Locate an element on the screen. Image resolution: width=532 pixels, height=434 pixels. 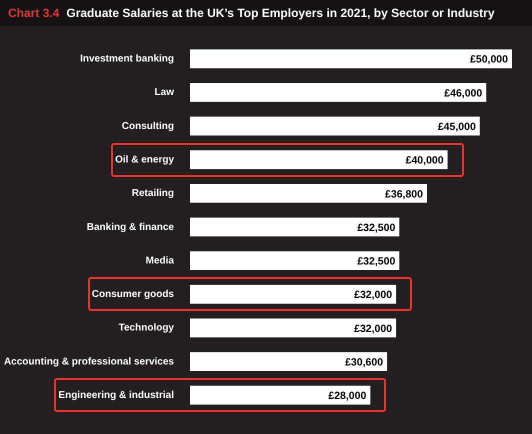
y-tick-label: Engineering & industrial is located at coordinates (116, 395).